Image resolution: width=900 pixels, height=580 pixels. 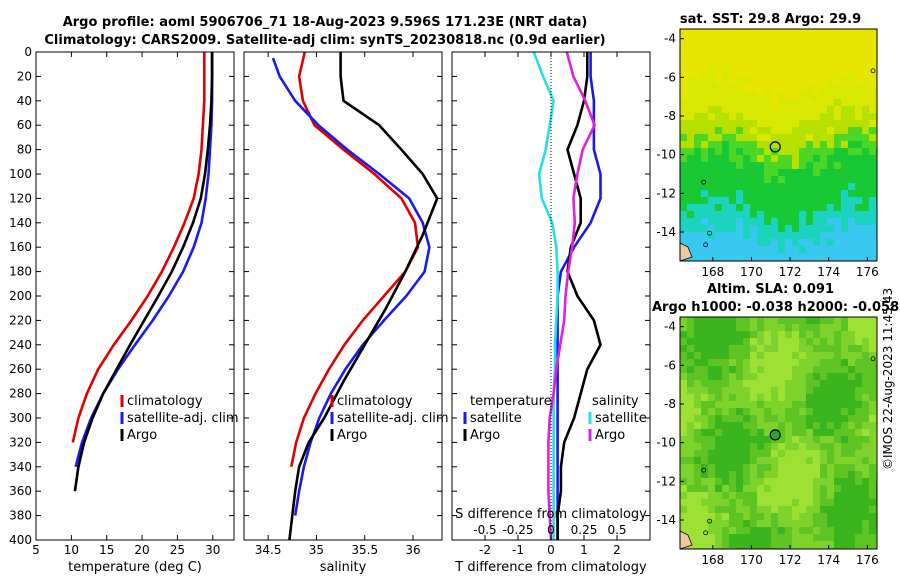 I want to click on y-tick-label: 320, so click(x=20, y=442).